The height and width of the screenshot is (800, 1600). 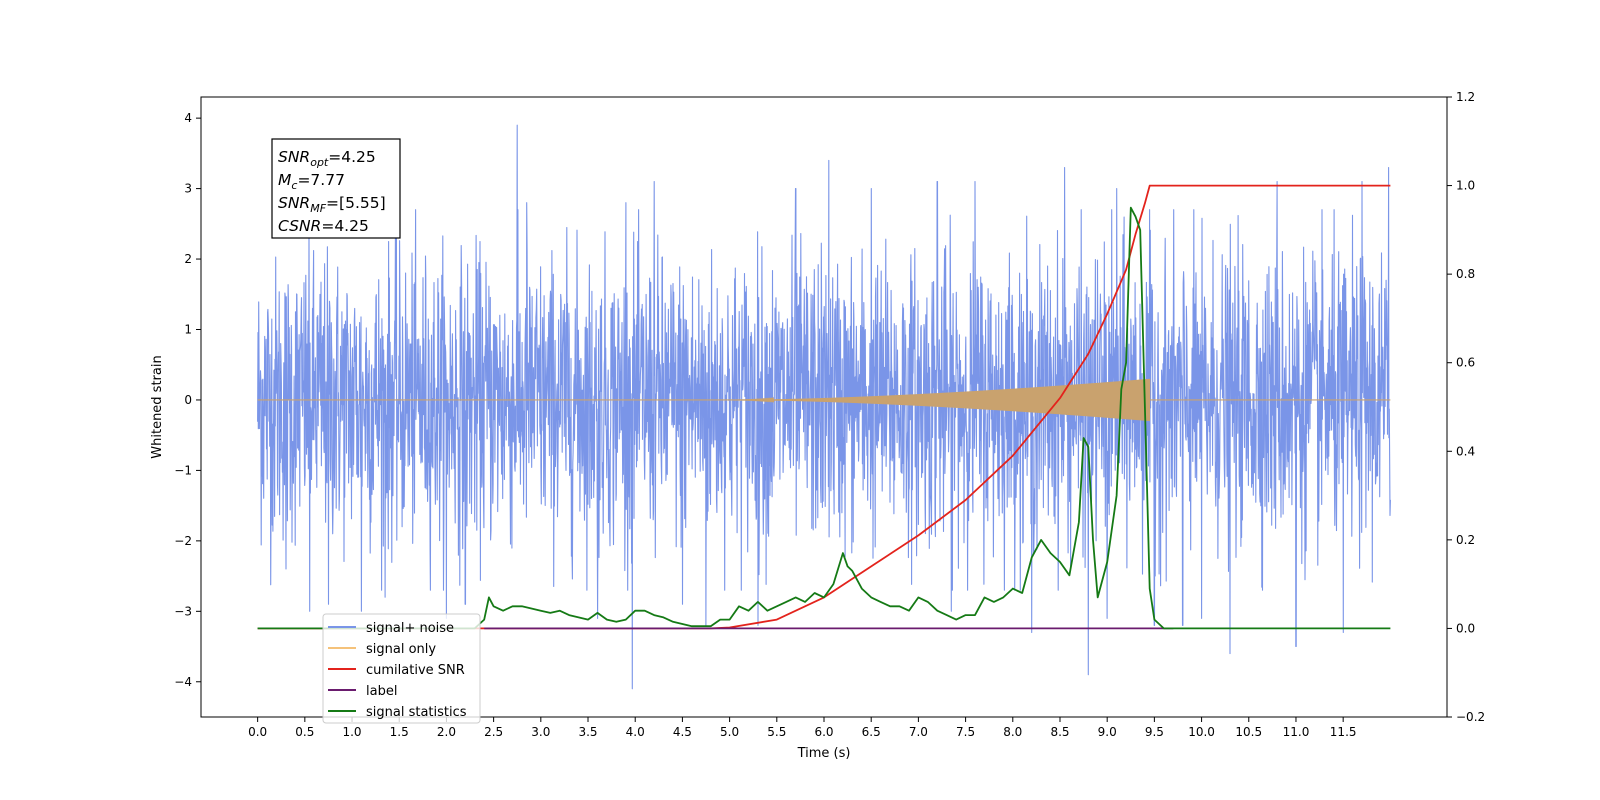 What do you see at coordinates (871, 732) in the screenshot?
I see `x-tick-label: 6.5` at bounding box center [871, 732].